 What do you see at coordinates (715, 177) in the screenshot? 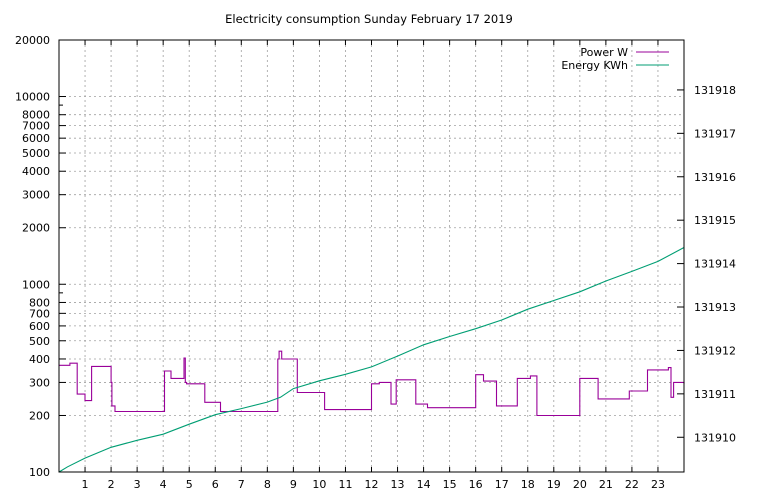
I see `y2-tick-label: 131916` at bounding box center [715, 177].